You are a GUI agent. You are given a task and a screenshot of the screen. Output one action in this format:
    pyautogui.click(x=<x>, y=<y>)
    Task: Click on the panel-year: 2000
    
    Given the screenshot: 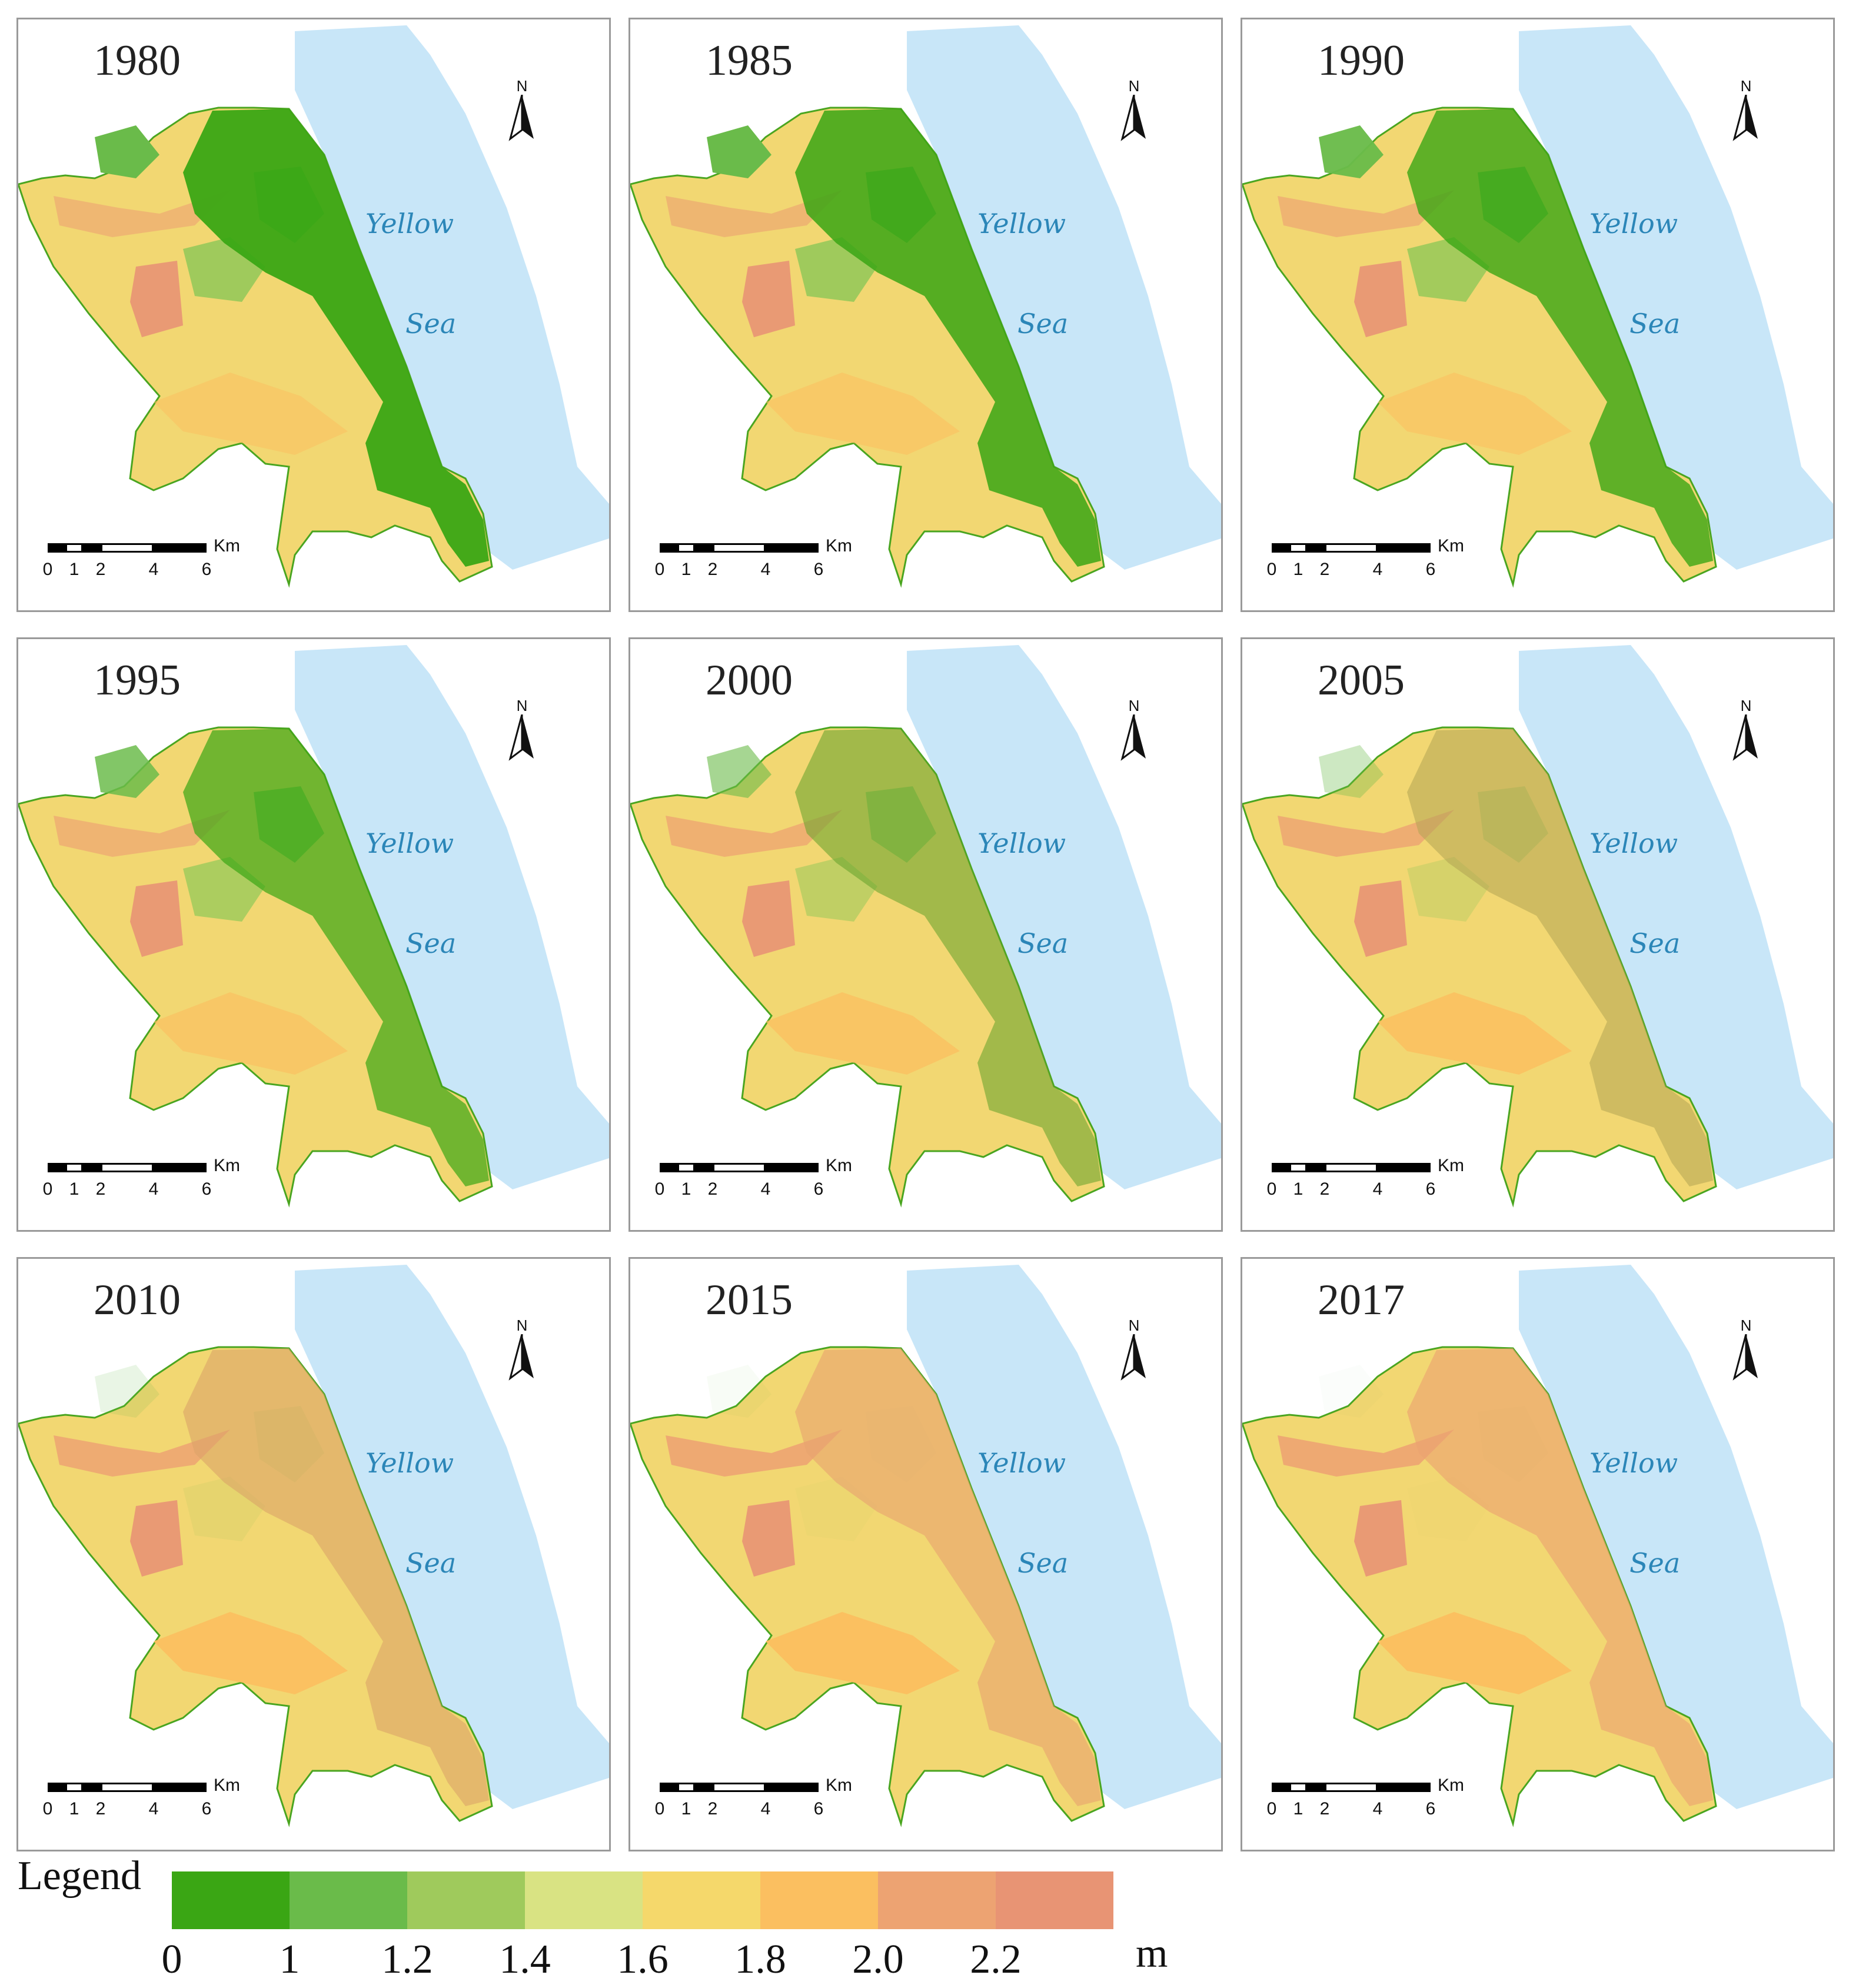 What is the action you would take?
    pyautogui.click(x=749, y=680)
    